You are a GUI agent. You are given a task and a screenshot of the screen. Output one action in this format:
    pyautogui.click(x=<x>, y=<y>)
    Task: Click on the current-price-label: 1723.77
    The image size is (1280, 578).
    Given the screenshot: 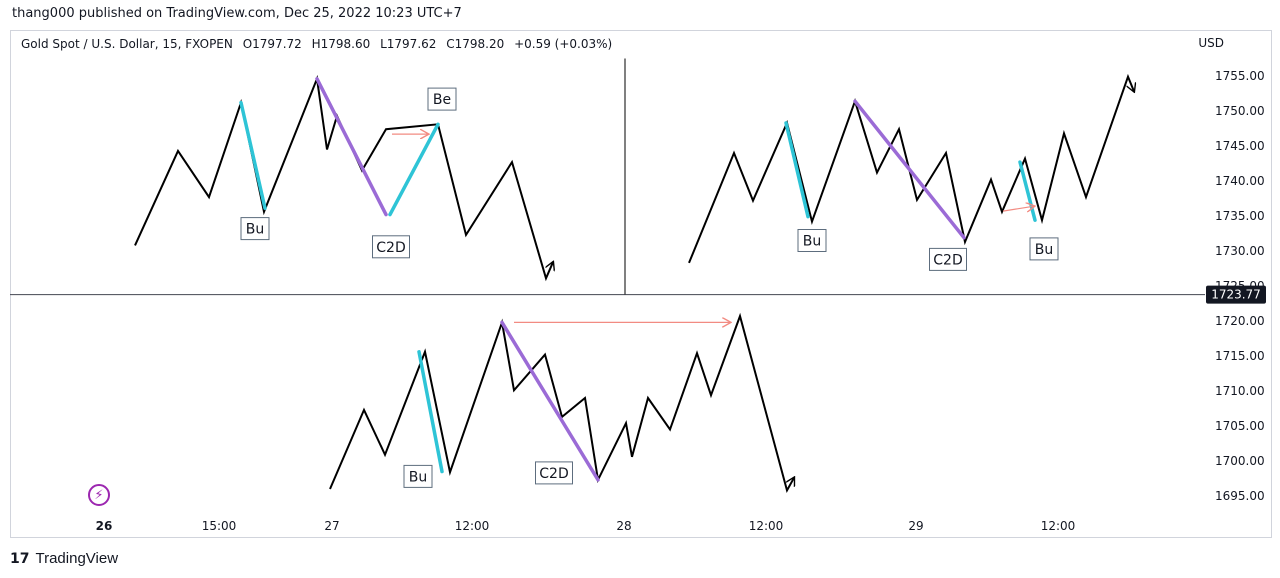 What is the action you would take?
    pyautogui.click(x=1236, y=295)
    